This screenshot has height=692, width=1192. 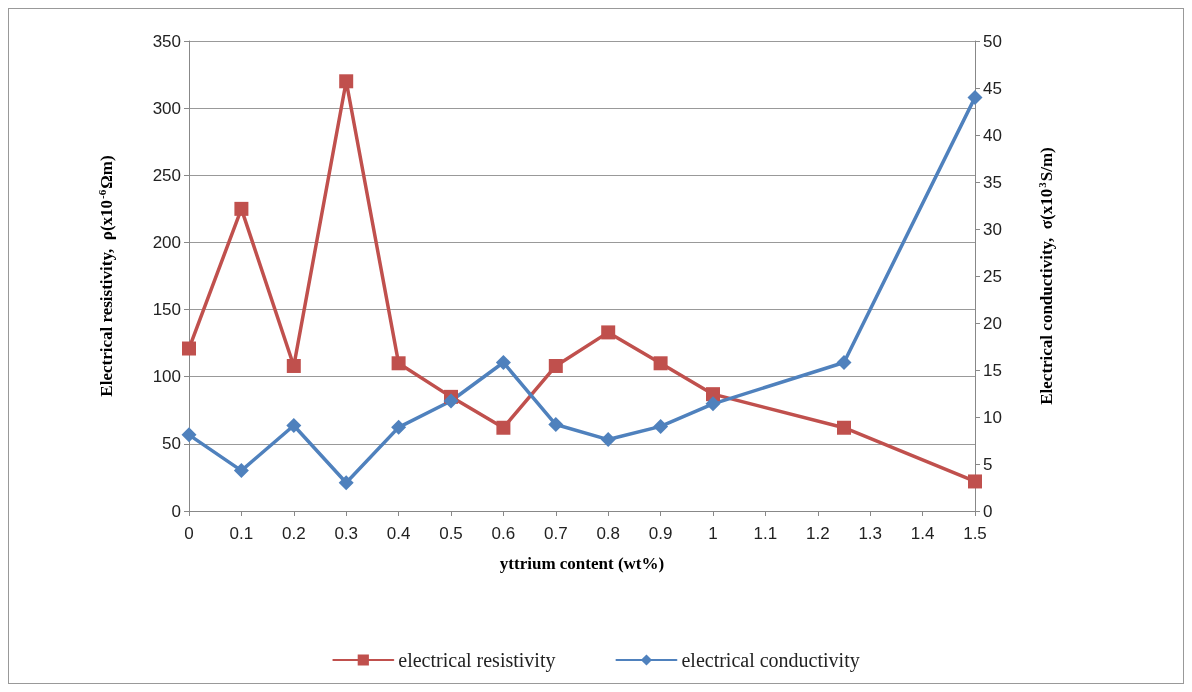 What do you see at coordinates (992, 276) in the screenshot?
I see `y2-tick-label: 25` at bounding box center [992, 276].